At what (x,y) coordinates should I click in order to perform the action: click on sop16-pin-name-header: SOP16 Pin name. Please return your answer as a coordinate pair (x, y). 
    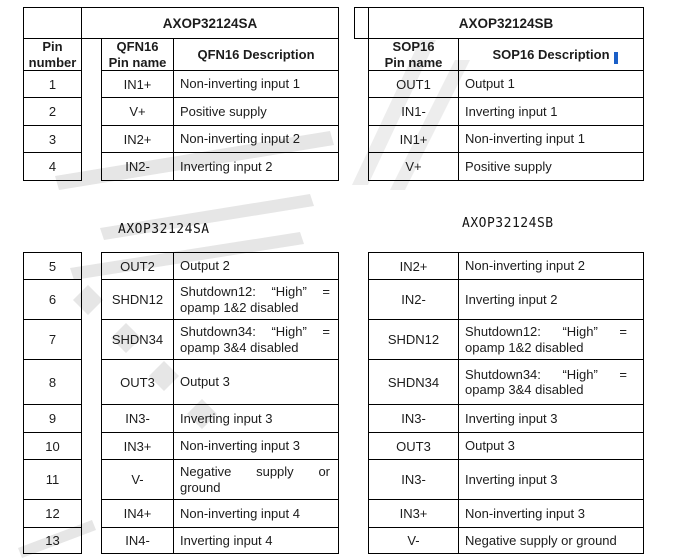
    Looking at the image, I should click on (413, 54).